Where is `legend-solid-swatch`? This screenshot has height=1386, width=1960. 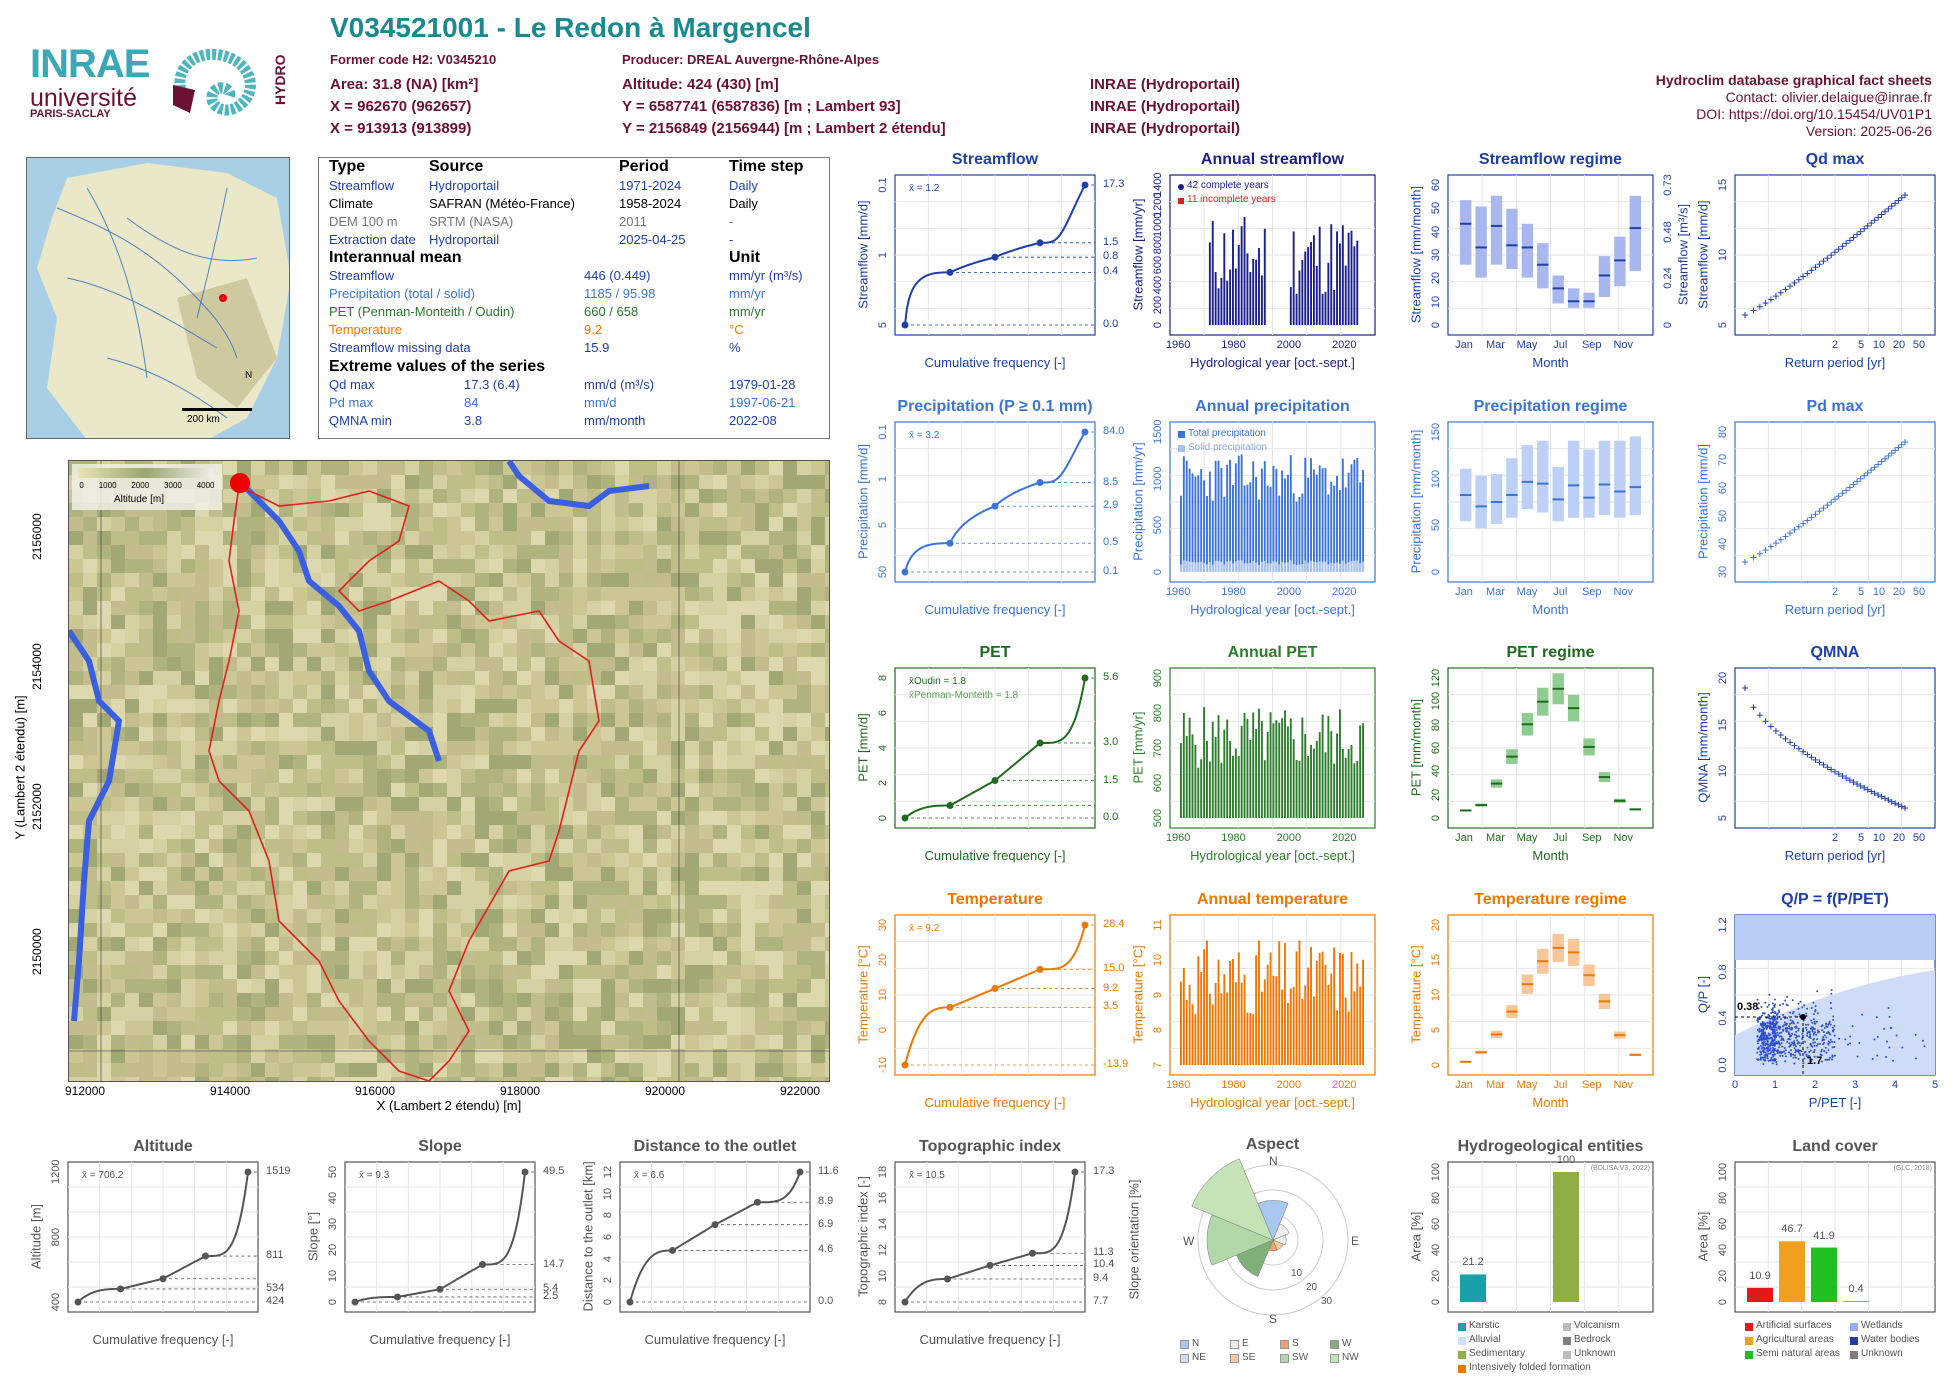
legend-solid-swatch is located at coordinates (1181, 448).